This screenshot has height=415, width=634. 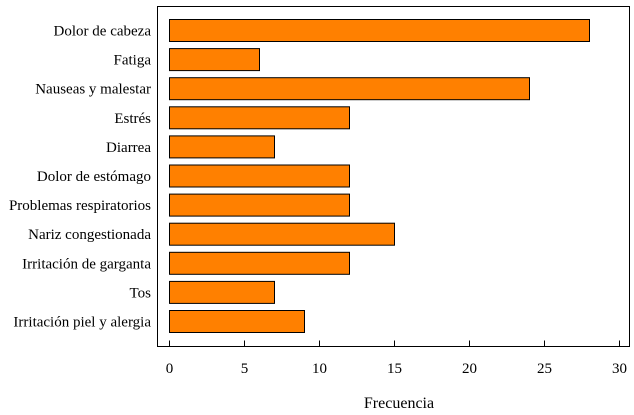 What do you see at coordinates (93, 90) in the screenshot?
I see `category-label: Nauseas y malestar` at bounding box center [93, 90].